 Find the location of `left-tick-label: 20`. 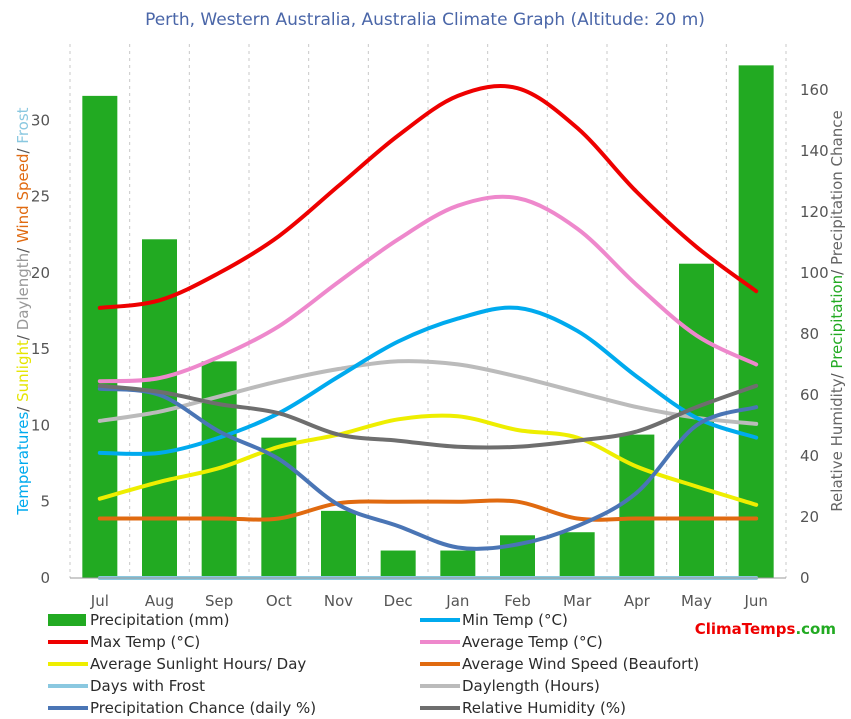

left-tick-label: 20 is located at coordinates (40, 273).